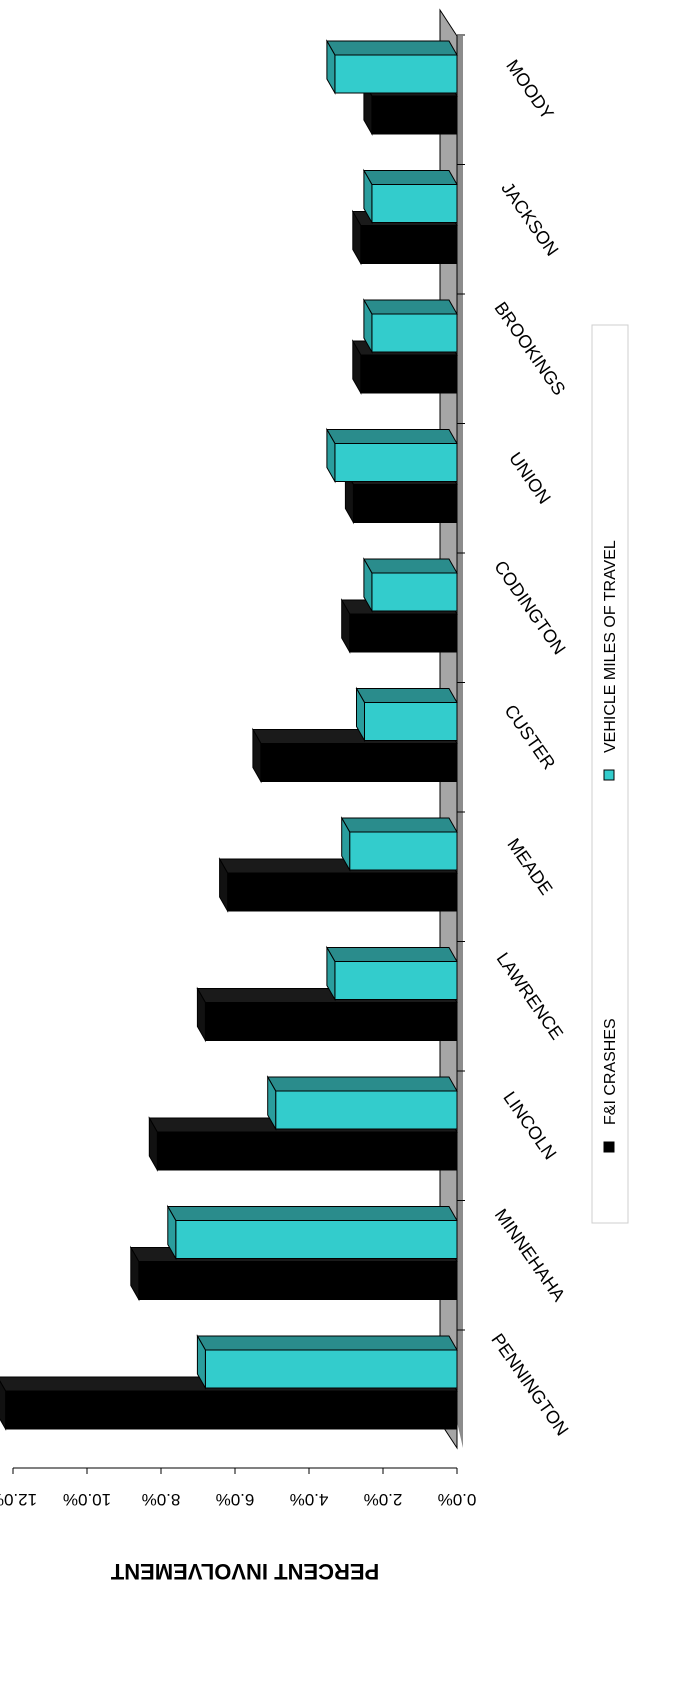 The image size is (683, 1701). Describe the element at coordinates (161, 1499) in the screenshot. I see `value-tick-label: 8.0%` at that location.